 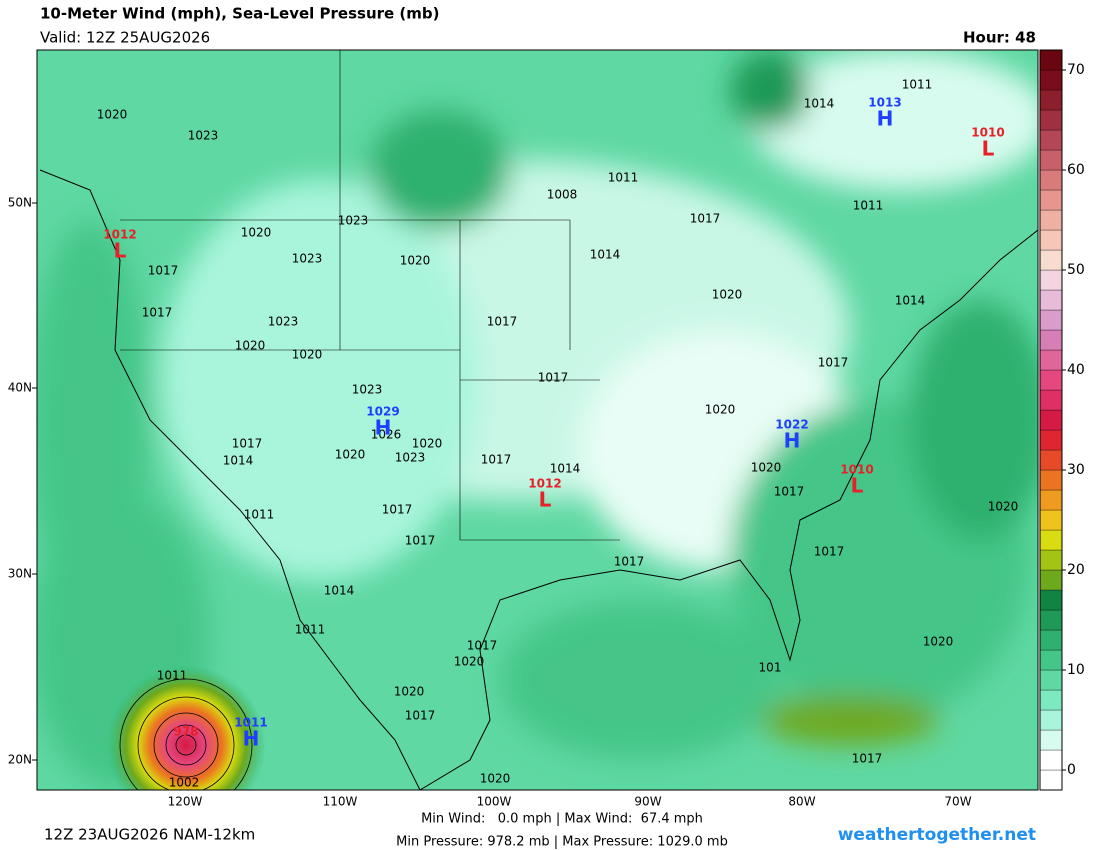 I want to click on colorbar-label: 10, so click(x=1076, y=670).